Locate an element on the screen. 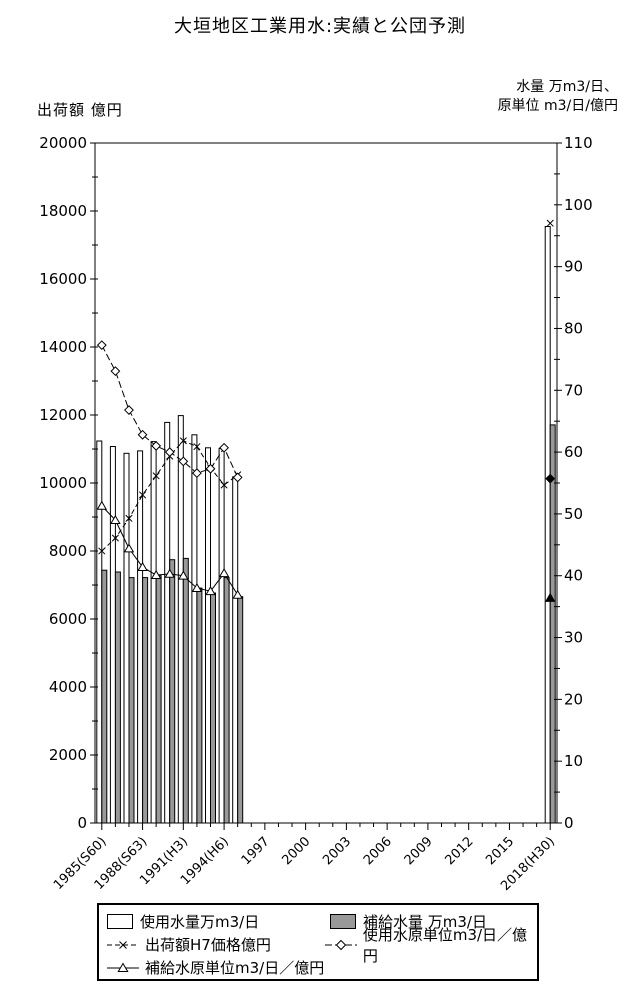 The height and width of the screenshot is (1000, 640). left-axis-tick-label: 4000 is located at coordinates (68, 687).